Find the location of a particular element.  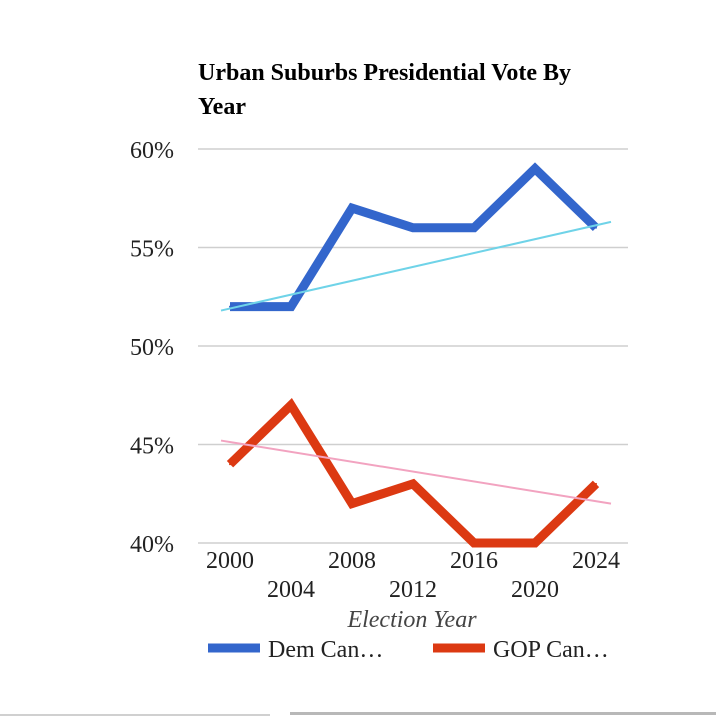

x-axis-title: Election Year is located at coordinates (411, 620).